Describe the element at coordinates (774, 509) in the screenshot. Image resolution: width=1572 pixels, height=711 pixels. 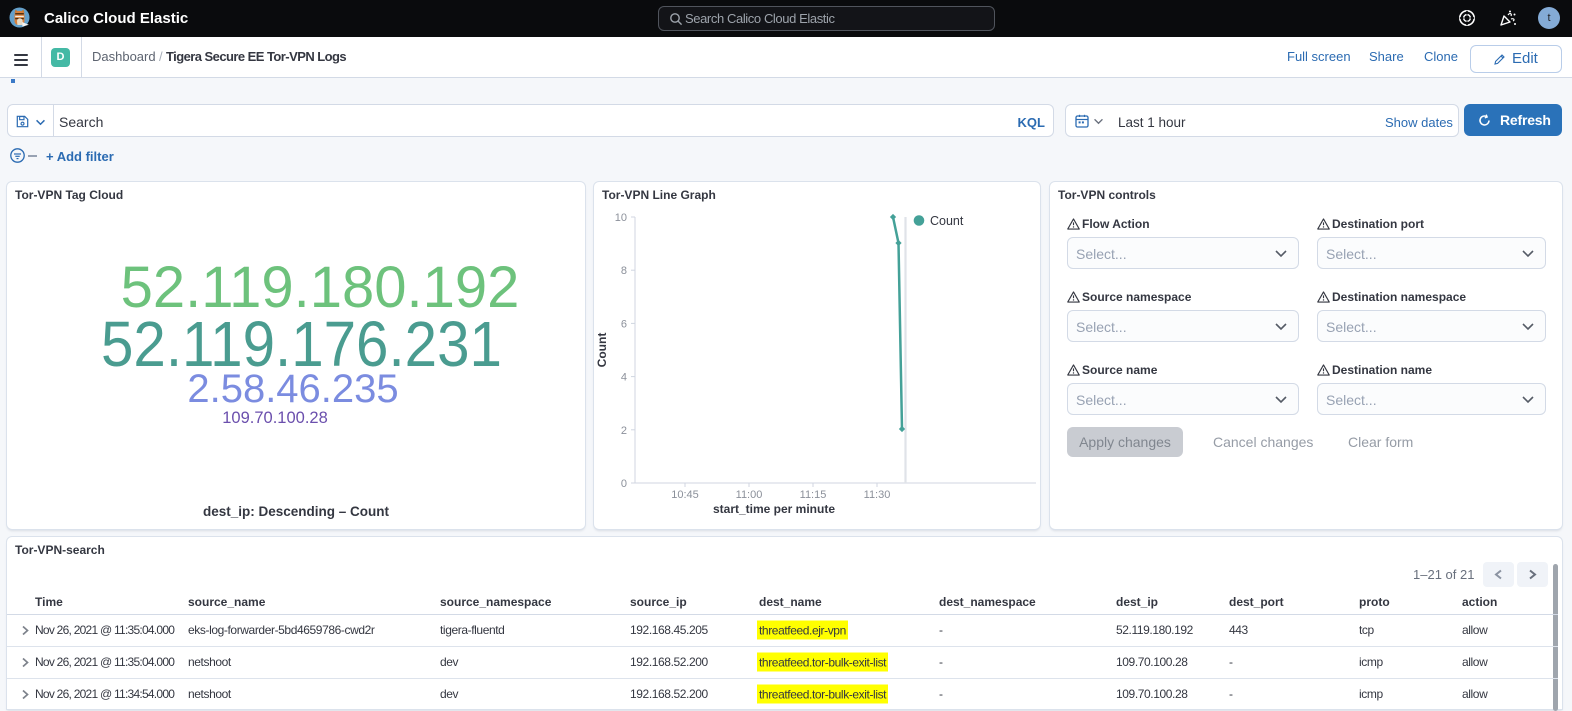
I see `svg-text: start_time per minute` at that location.